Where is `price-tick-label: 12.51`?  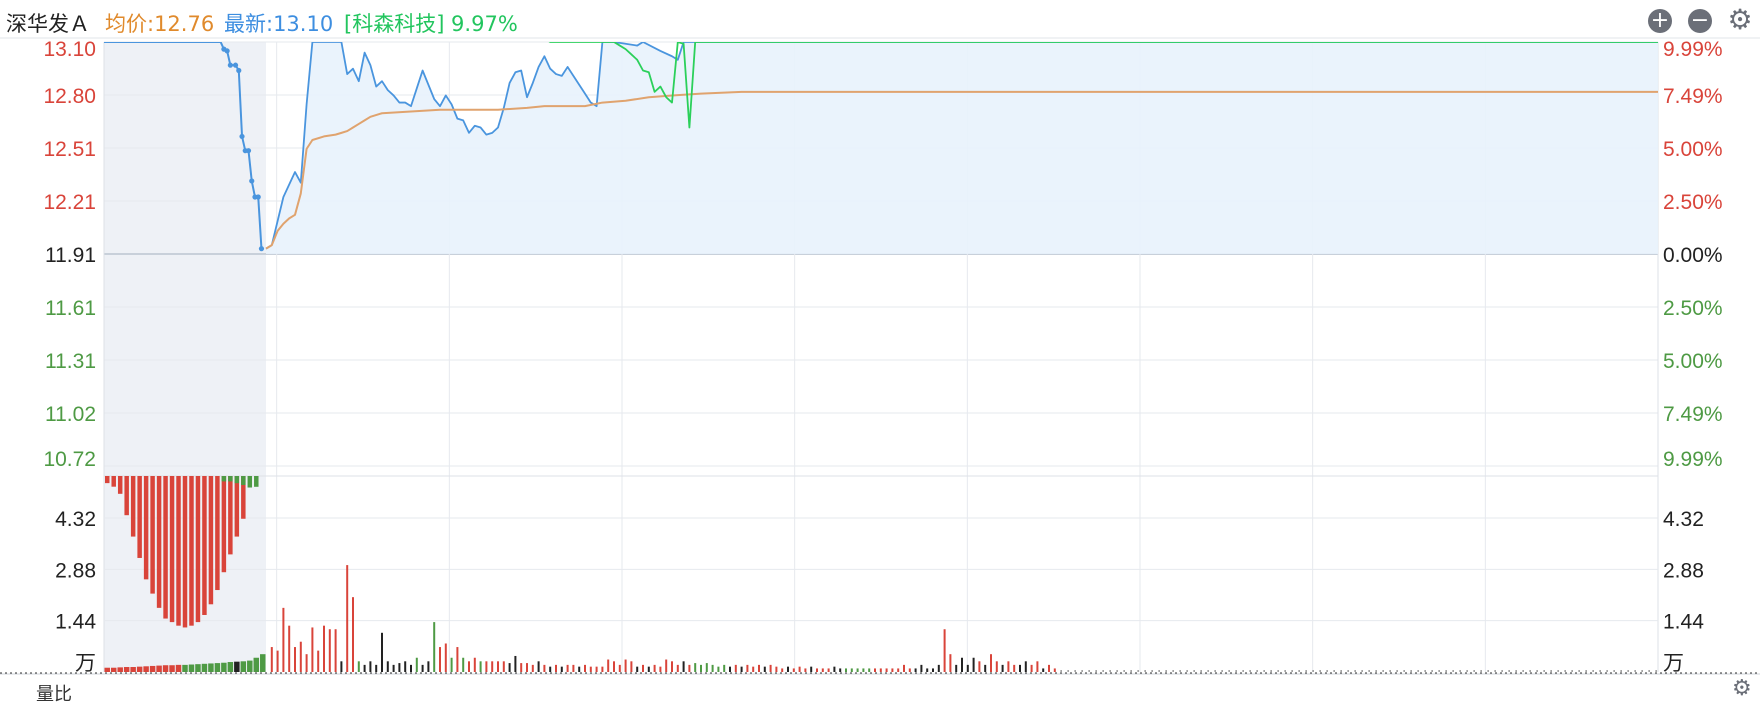 price-tick-label: 12.51 is located at coordinates (69, 149).